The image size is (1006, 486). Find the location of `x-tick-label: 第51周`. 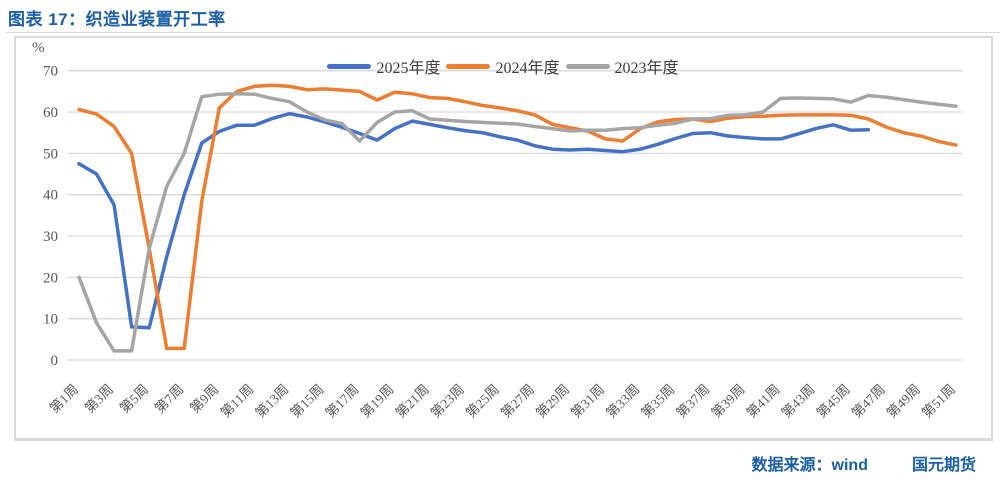

x-tick-label: 第51周 is located at coordinates (938, 401).